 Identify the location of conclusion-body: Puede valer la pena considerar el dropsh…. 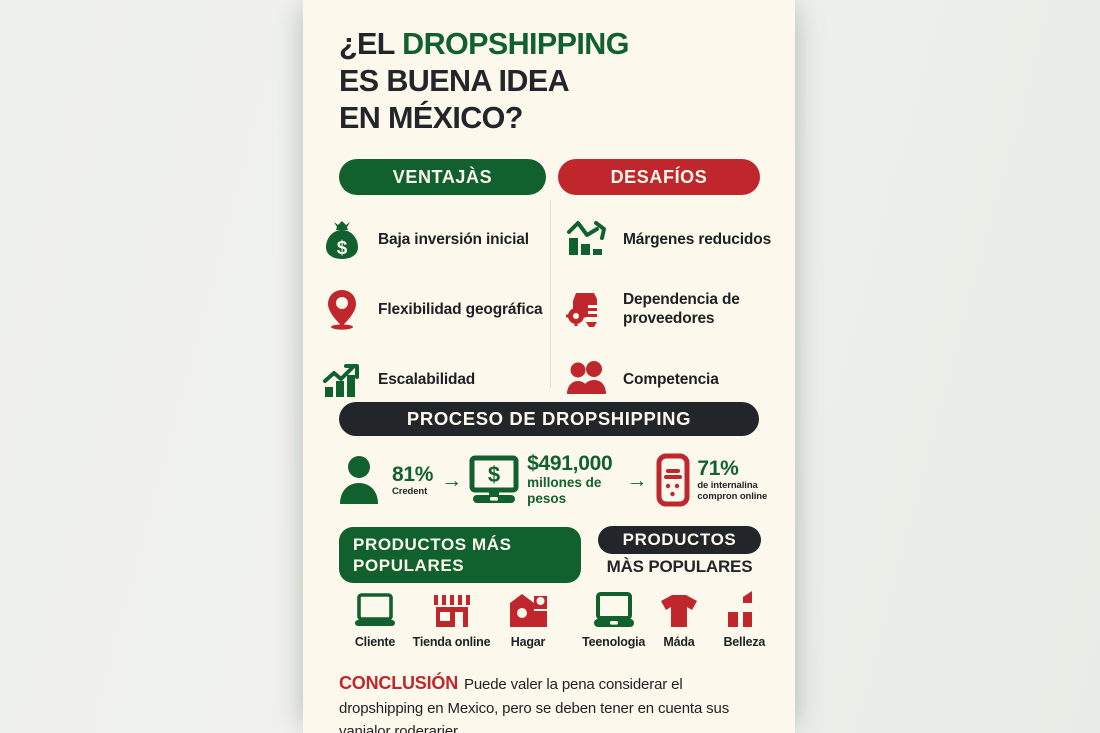
(534, 704).